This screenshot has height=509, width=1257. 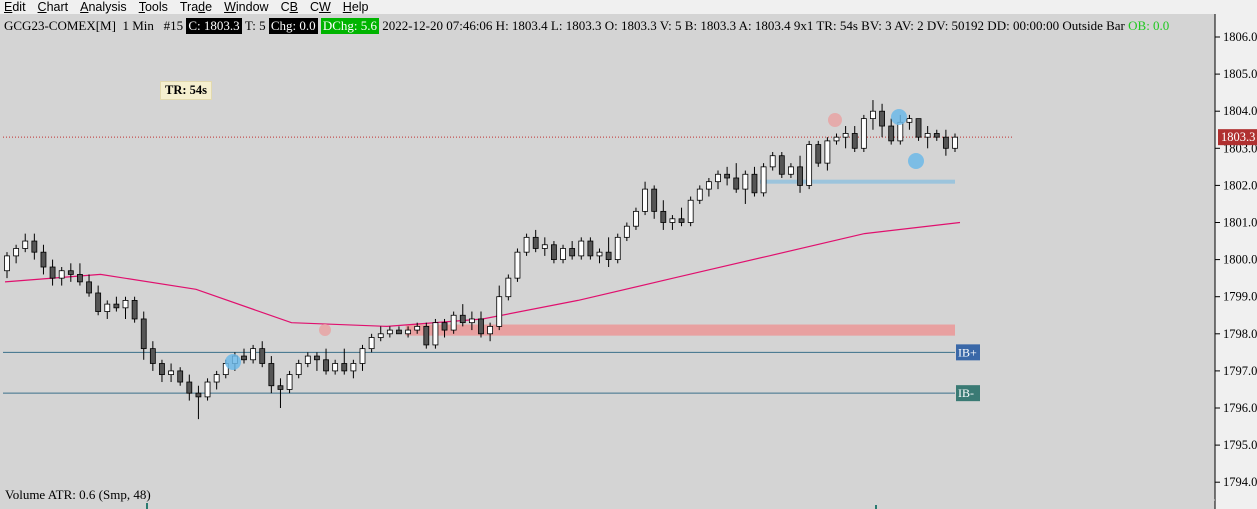 I want to click on ticks-label: T: 5, so click(x=255, y=25).